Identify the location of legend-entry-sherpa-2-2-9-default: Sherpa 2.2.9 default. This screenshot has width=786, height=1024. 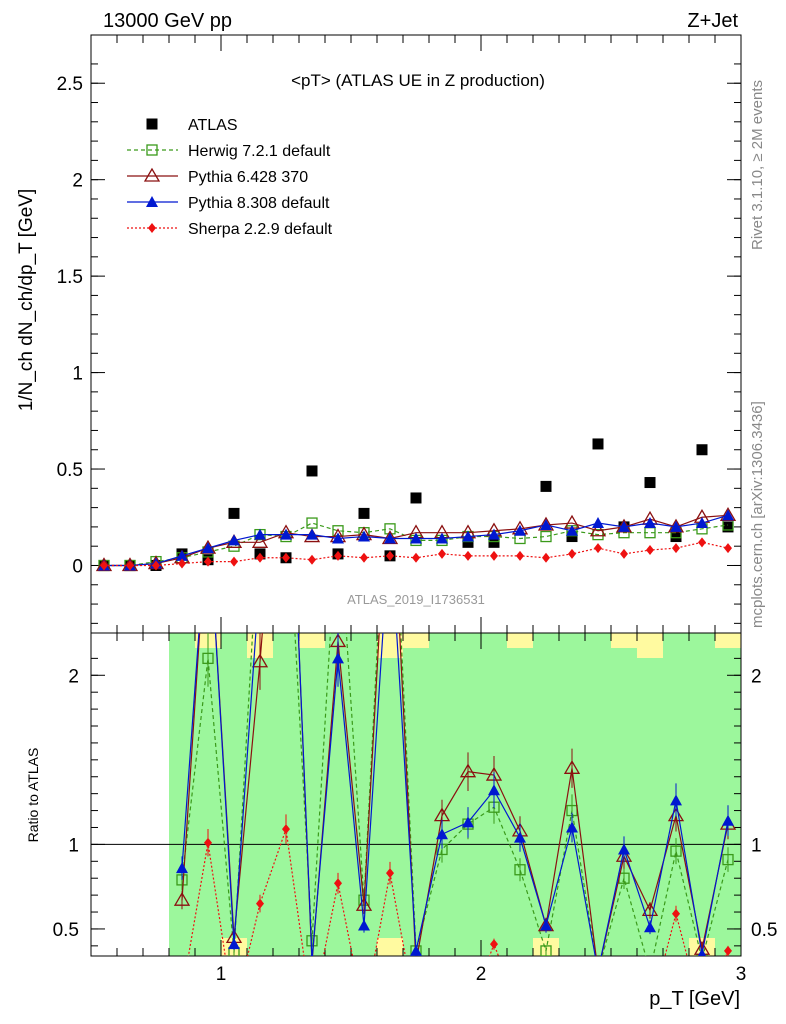
(260, 229).